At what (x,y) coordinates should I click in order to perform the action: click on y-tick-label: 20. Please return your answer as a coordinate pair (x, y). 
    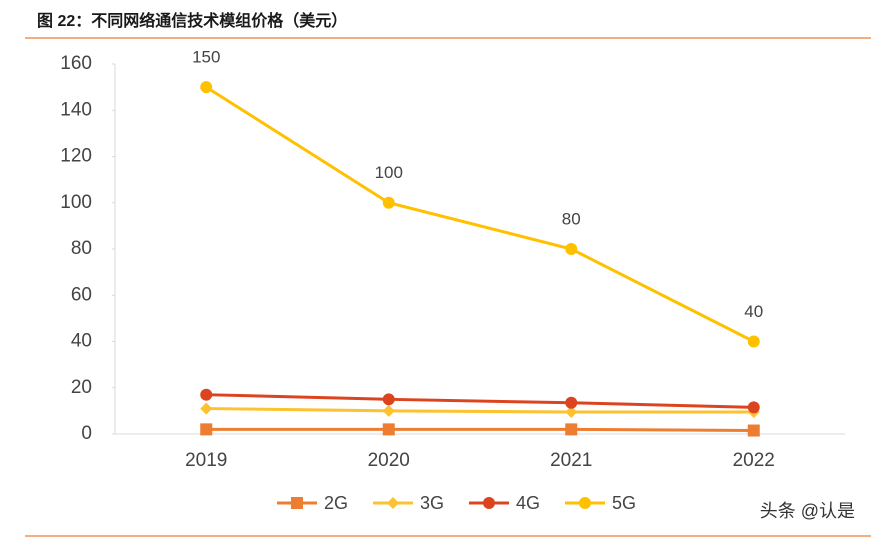
    Looking at the image, I should click on (81, 387).